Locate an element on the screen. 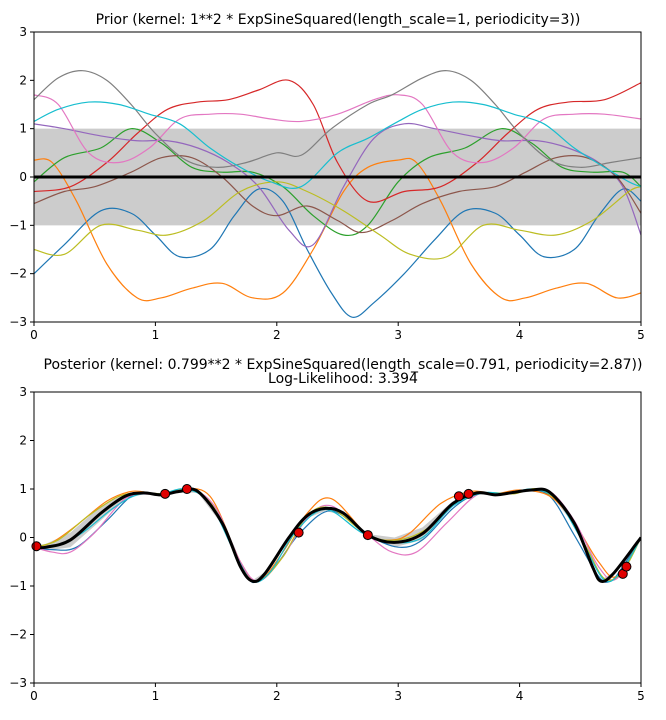 The image size is (666, 720). plot-area is located at coordinates (337, 535).